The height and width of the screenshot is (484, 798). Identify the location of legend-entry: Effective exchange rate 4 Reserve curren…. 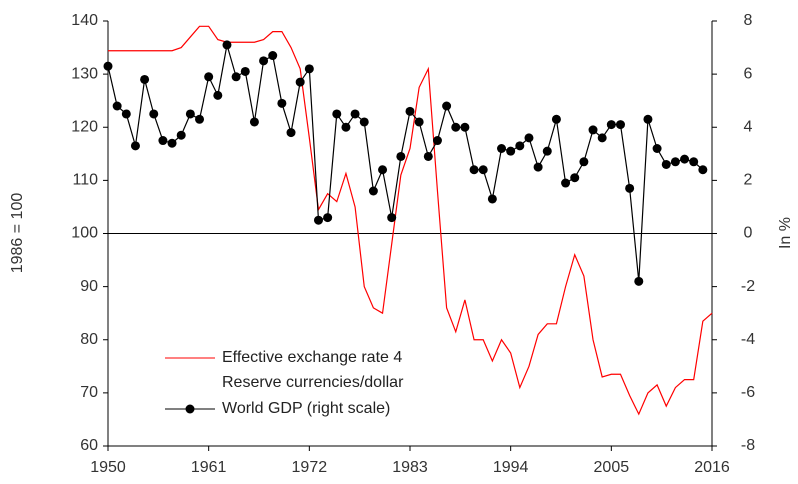
(313, 370).